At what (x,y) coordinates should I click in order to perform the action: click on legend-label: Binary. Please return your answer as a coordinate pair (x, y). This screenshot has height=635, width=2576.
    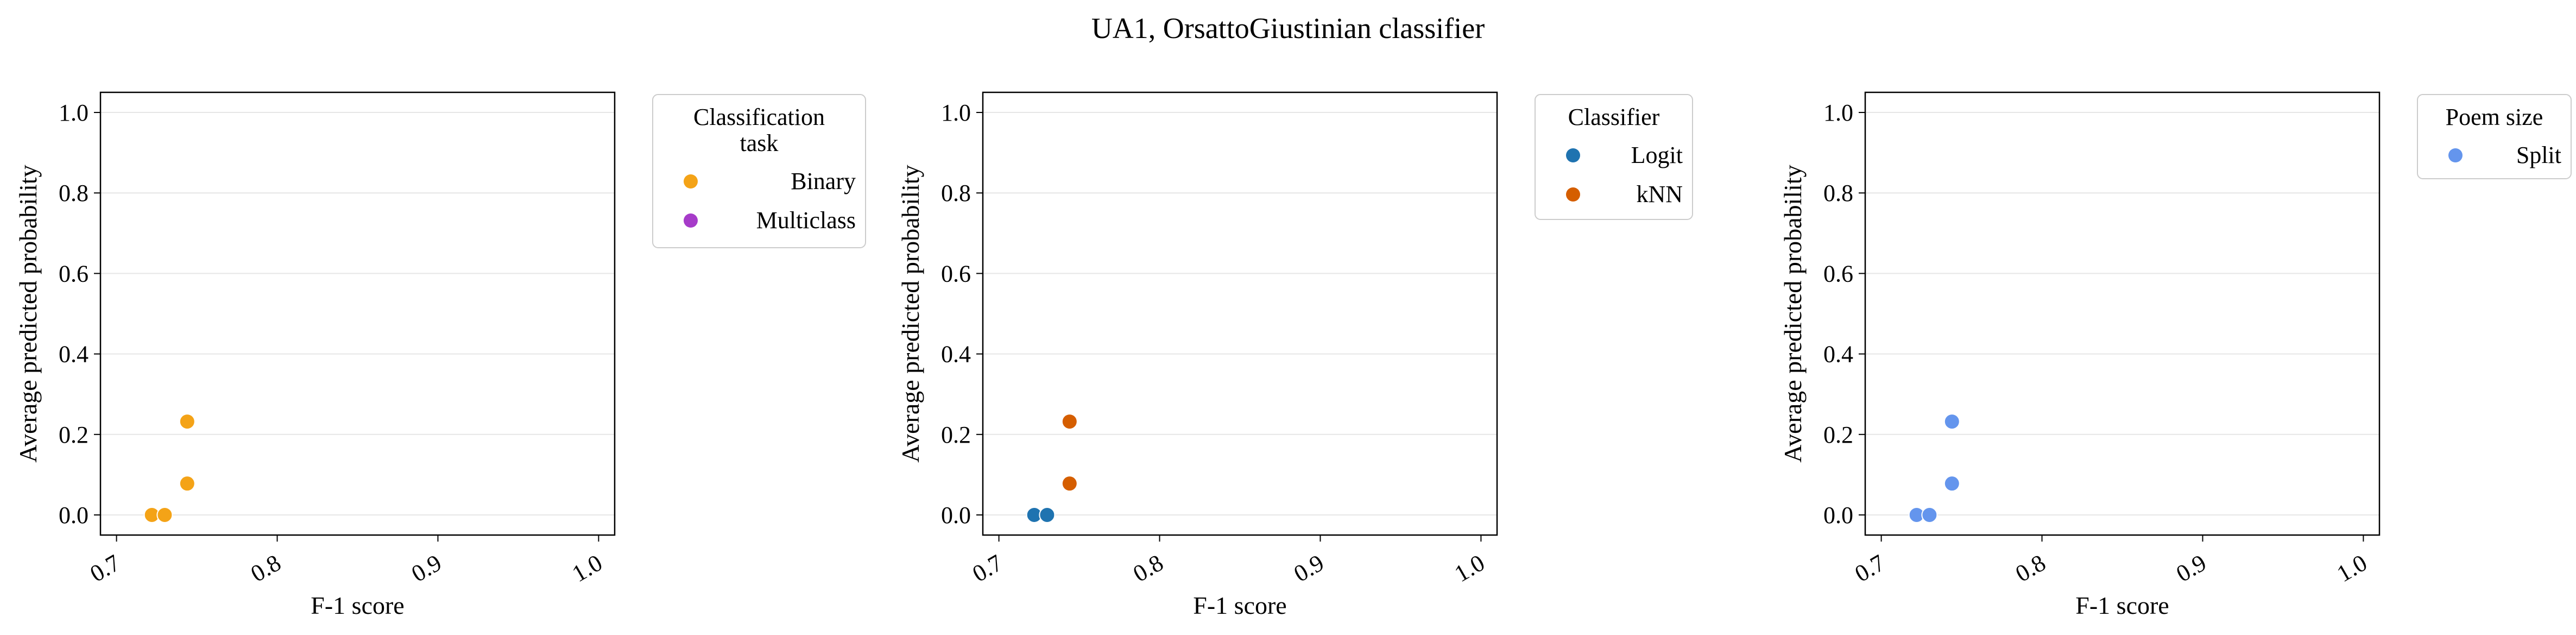
    Looking at the image, I should click on (824, 181).